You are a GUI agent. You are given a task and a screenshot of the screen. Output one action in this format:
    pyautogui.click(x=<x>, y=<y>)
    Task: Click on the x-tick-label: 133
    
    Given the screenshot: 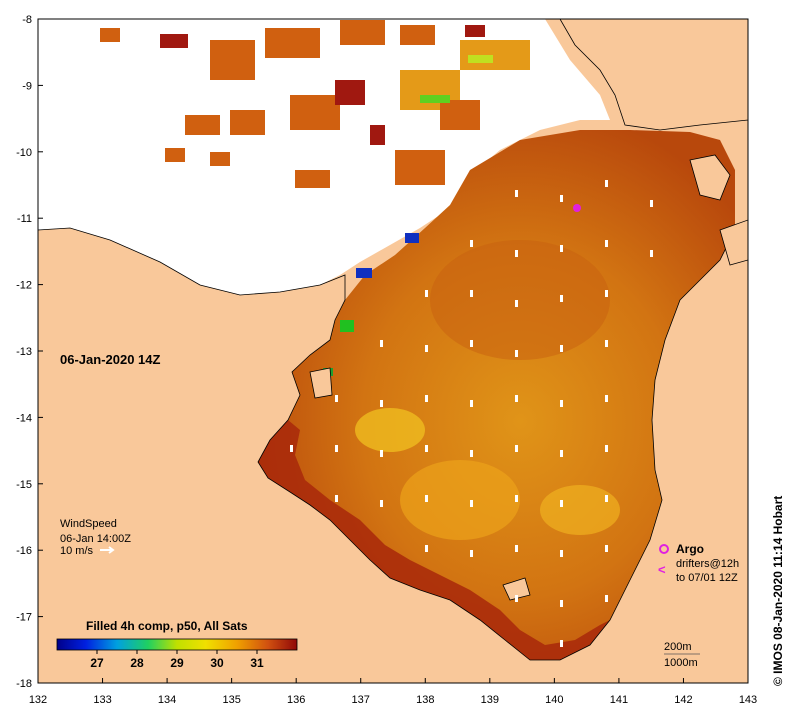 What is the action you would take?
    pyautogui.click(x=102, y=700)
    